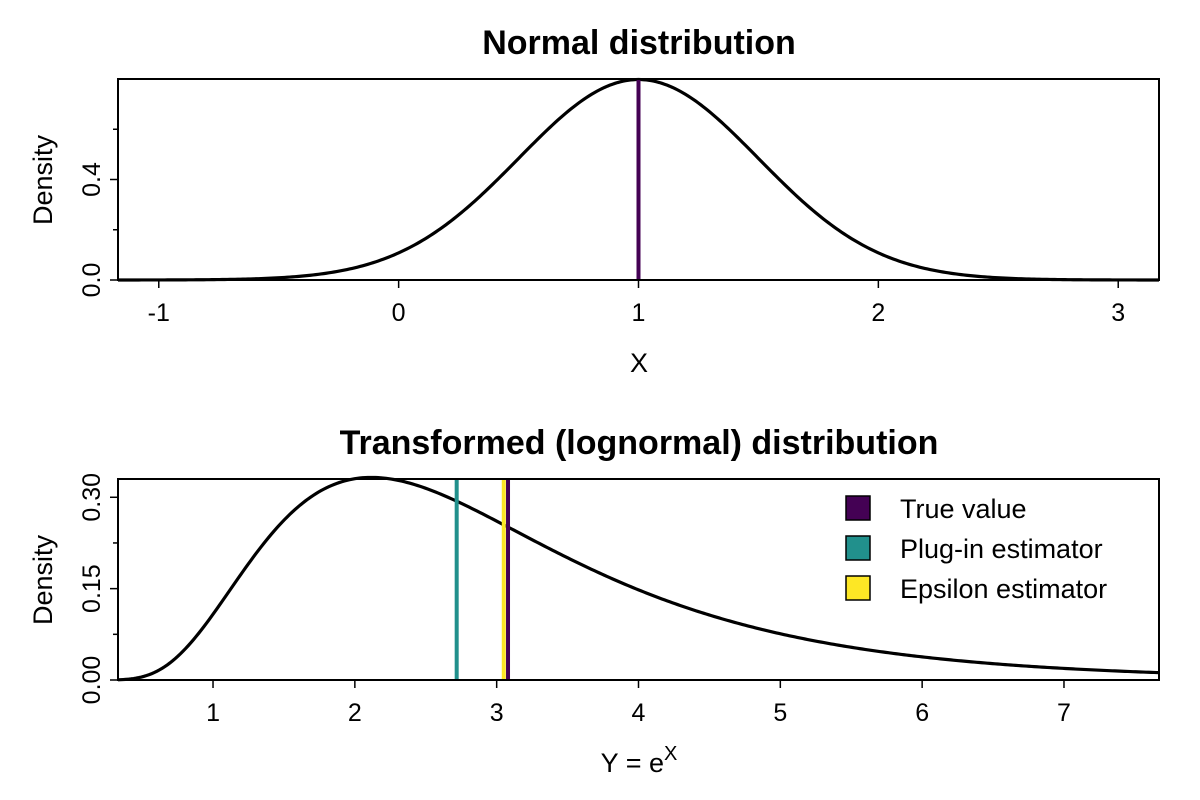 The width and height of the screenshot is (1200, 800). I want to click on y-tick-label: 0.00, so click(92, 680).